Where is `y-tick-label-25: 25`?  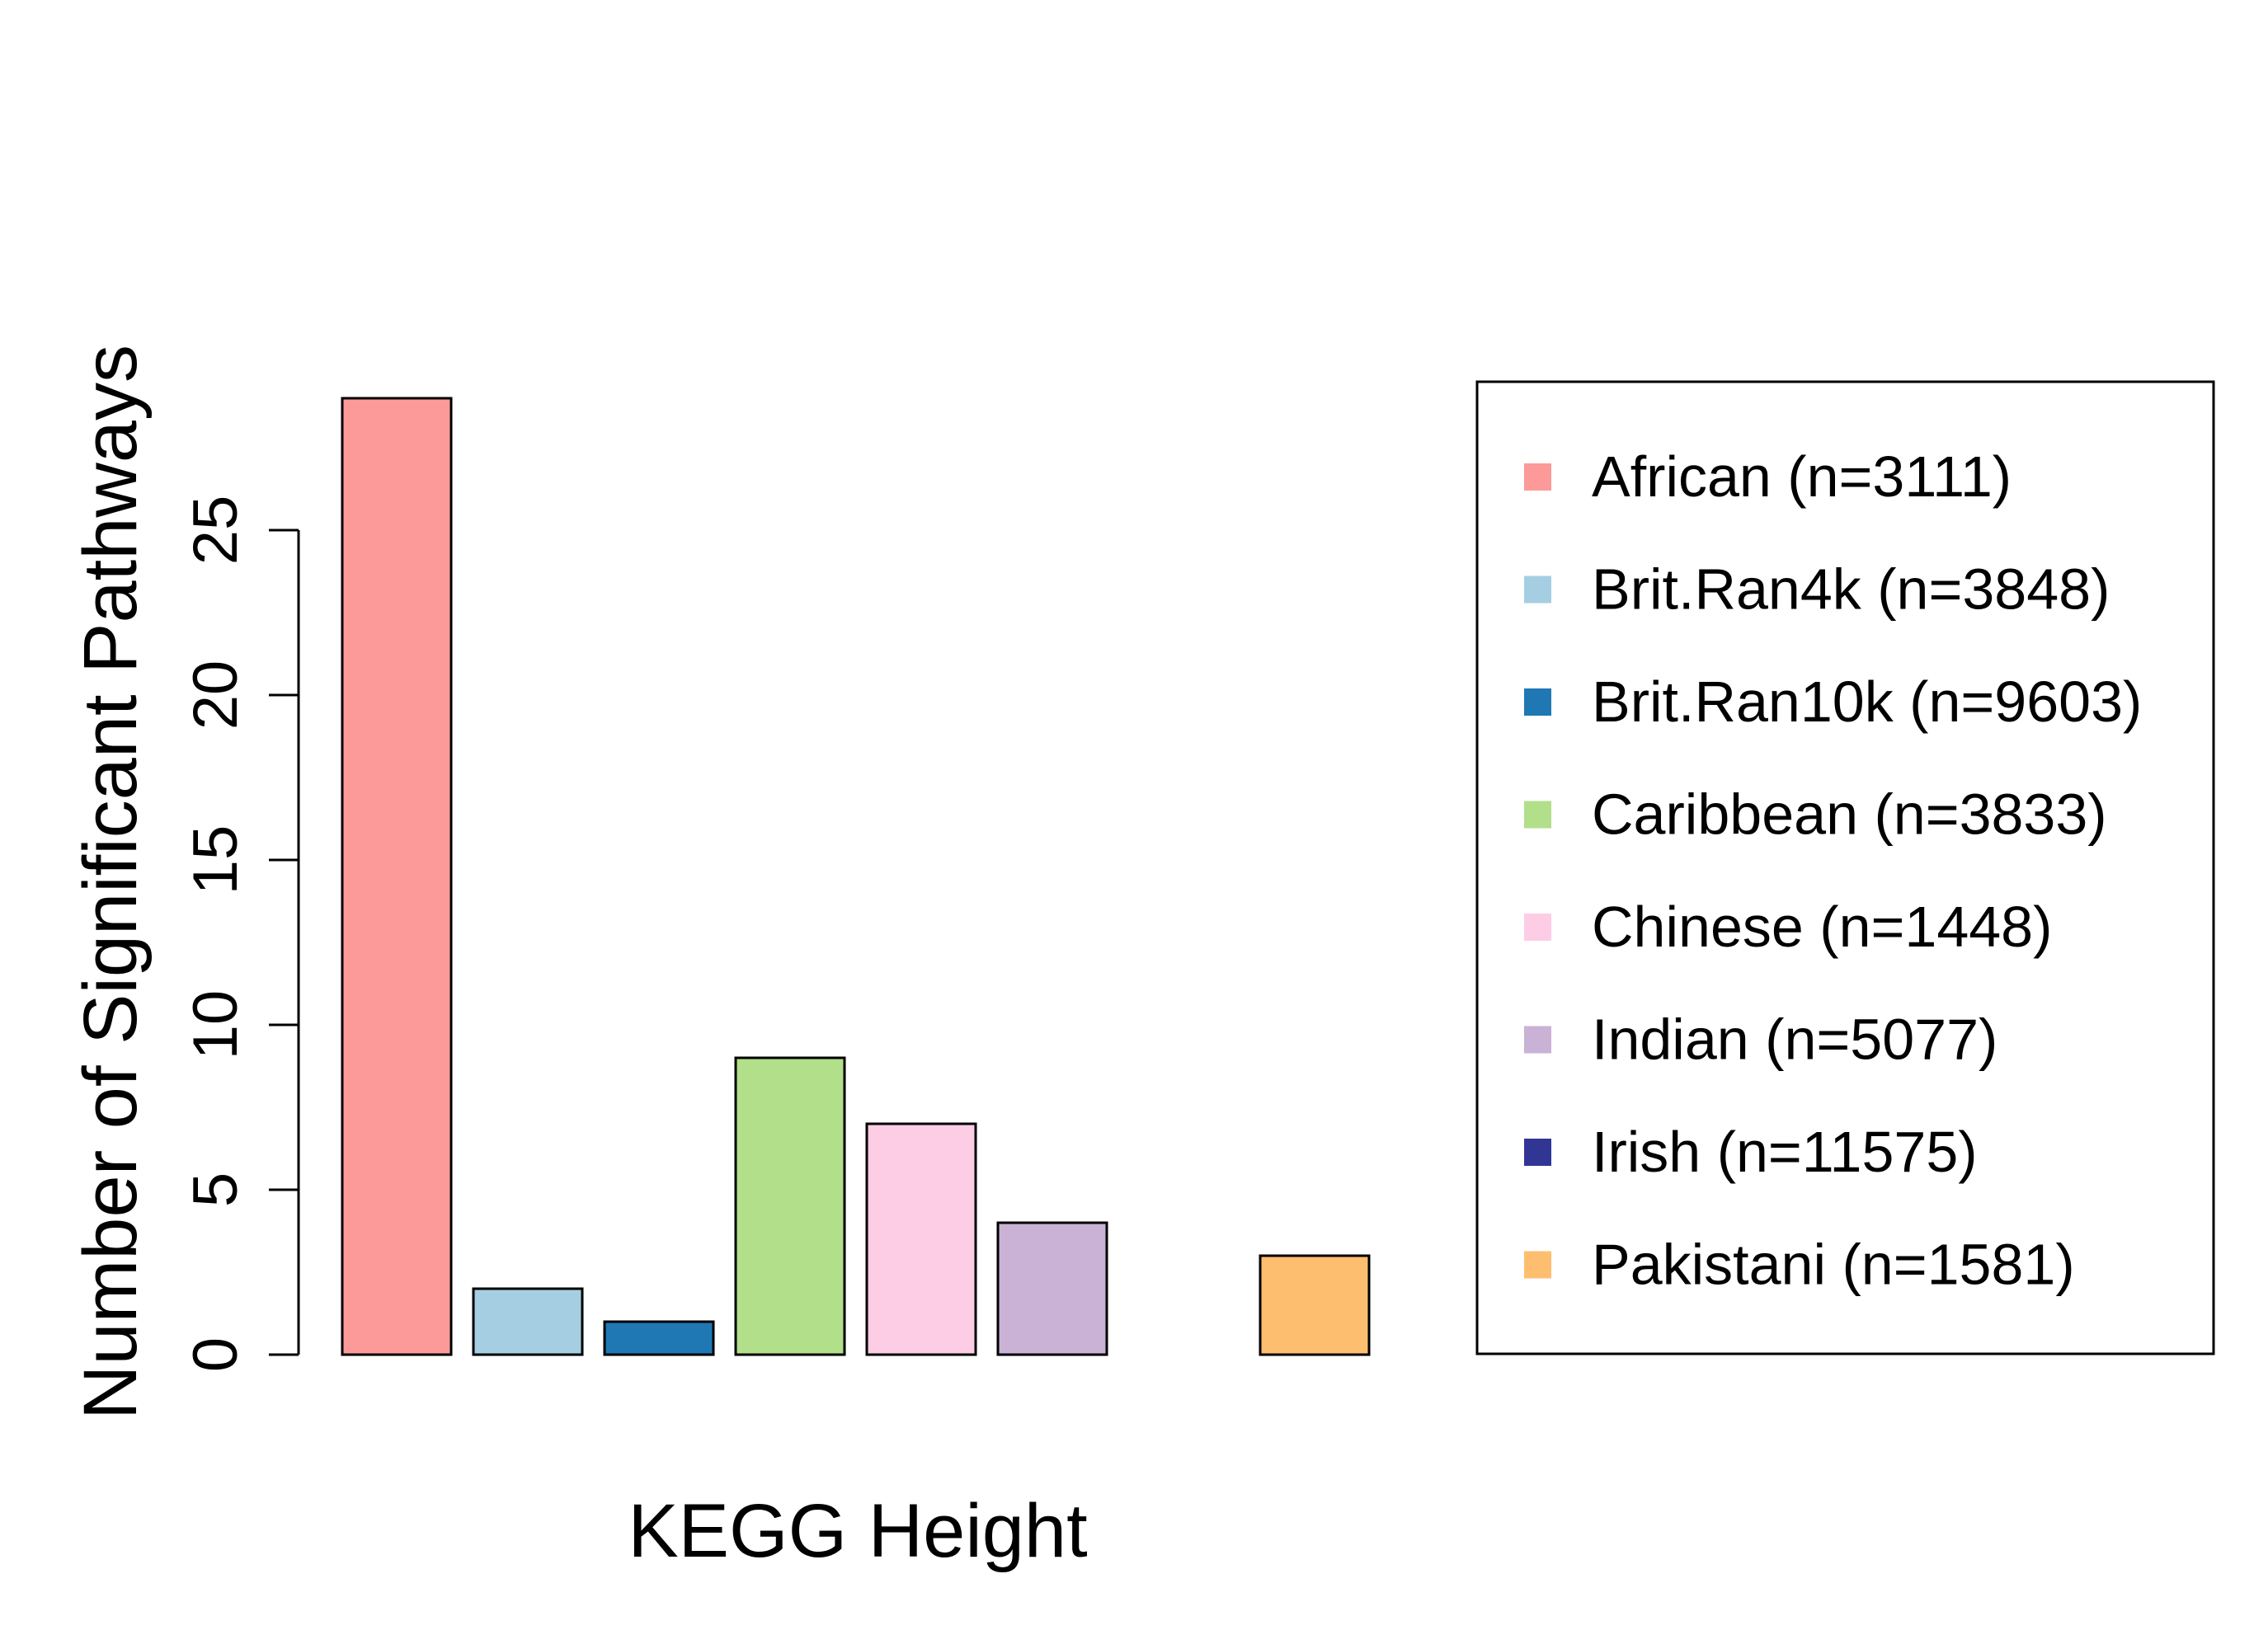 y-tick-label-25: 25 is located at coordinates (216, 531).